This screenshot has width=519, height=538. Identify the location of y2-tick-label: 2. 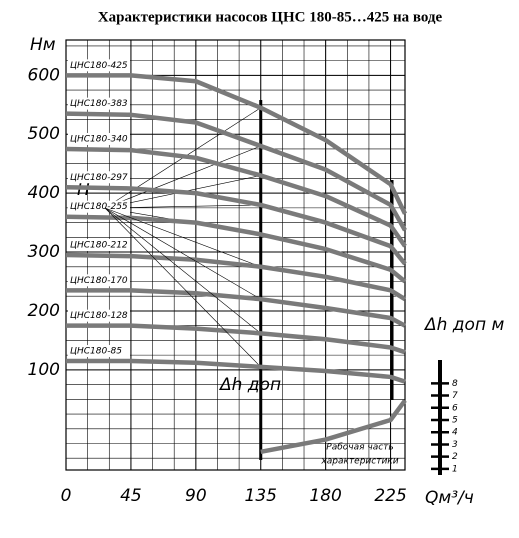
(455, 457).